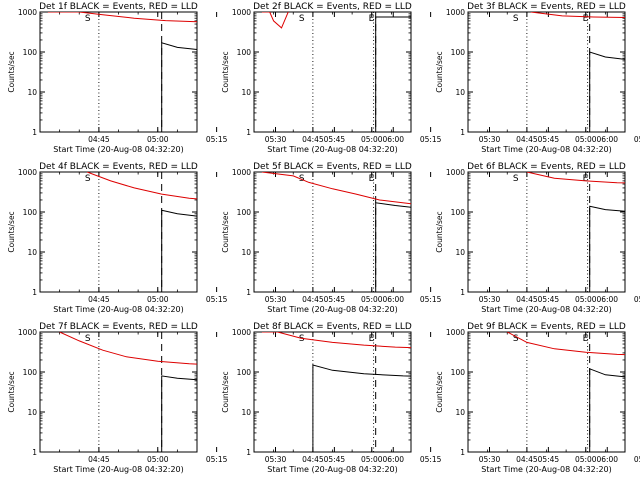 The height and width of the screenshot is (480, 640). What do you see at coordinates (546, 7) in the screenshot?
I see `panel-title: Det 3f BLACK = Events, RED = LLD` at bounding box center [546, 7].